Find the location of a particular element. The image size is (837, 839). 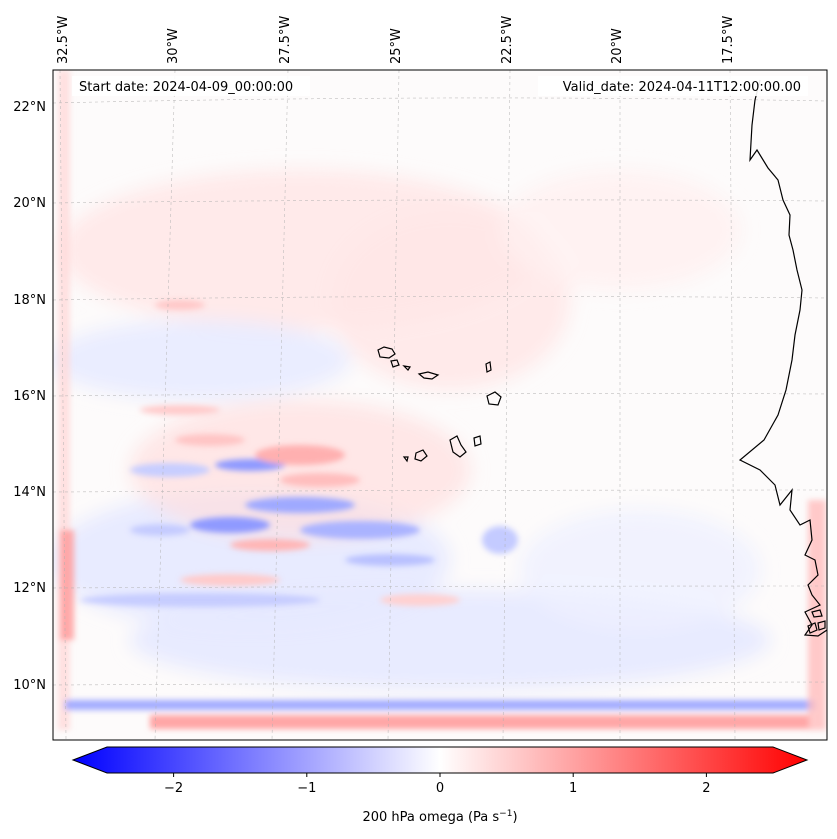

lon-label-17-5w: 17.5°W is located at coordinates (728, 40).